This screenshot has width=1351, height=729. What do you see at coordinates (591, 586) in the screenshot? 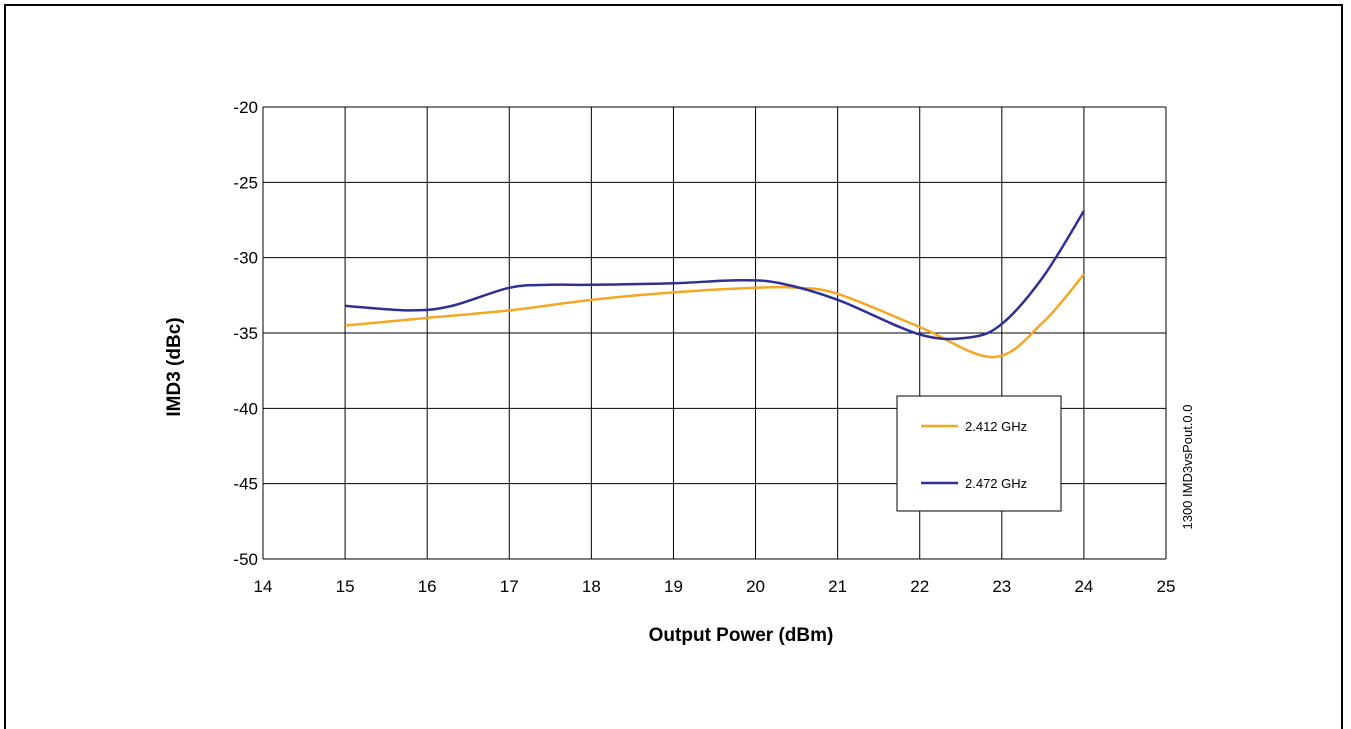
I see `x-tick-label: 18` at bounding box center [591, 586].